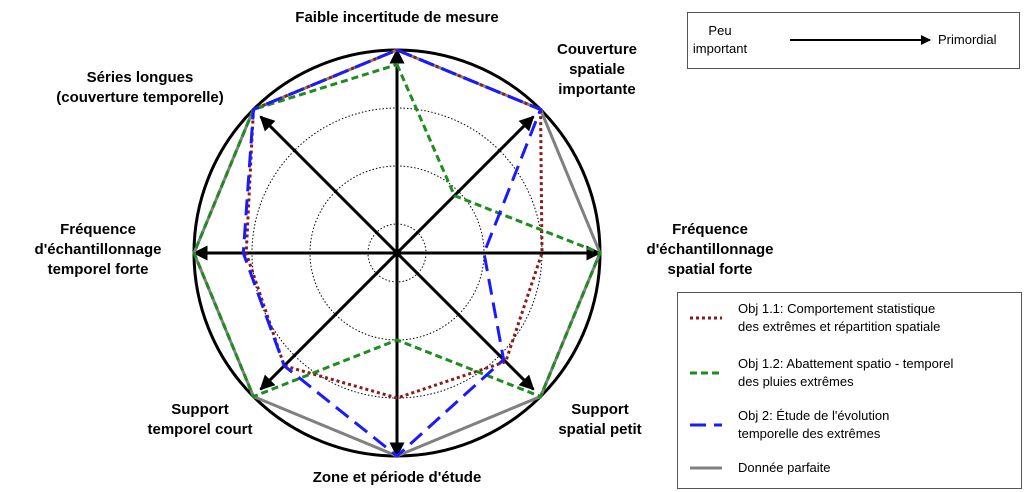  I want to click on axis-label: Séries longues (couverture temporelle), so click(140, 87).